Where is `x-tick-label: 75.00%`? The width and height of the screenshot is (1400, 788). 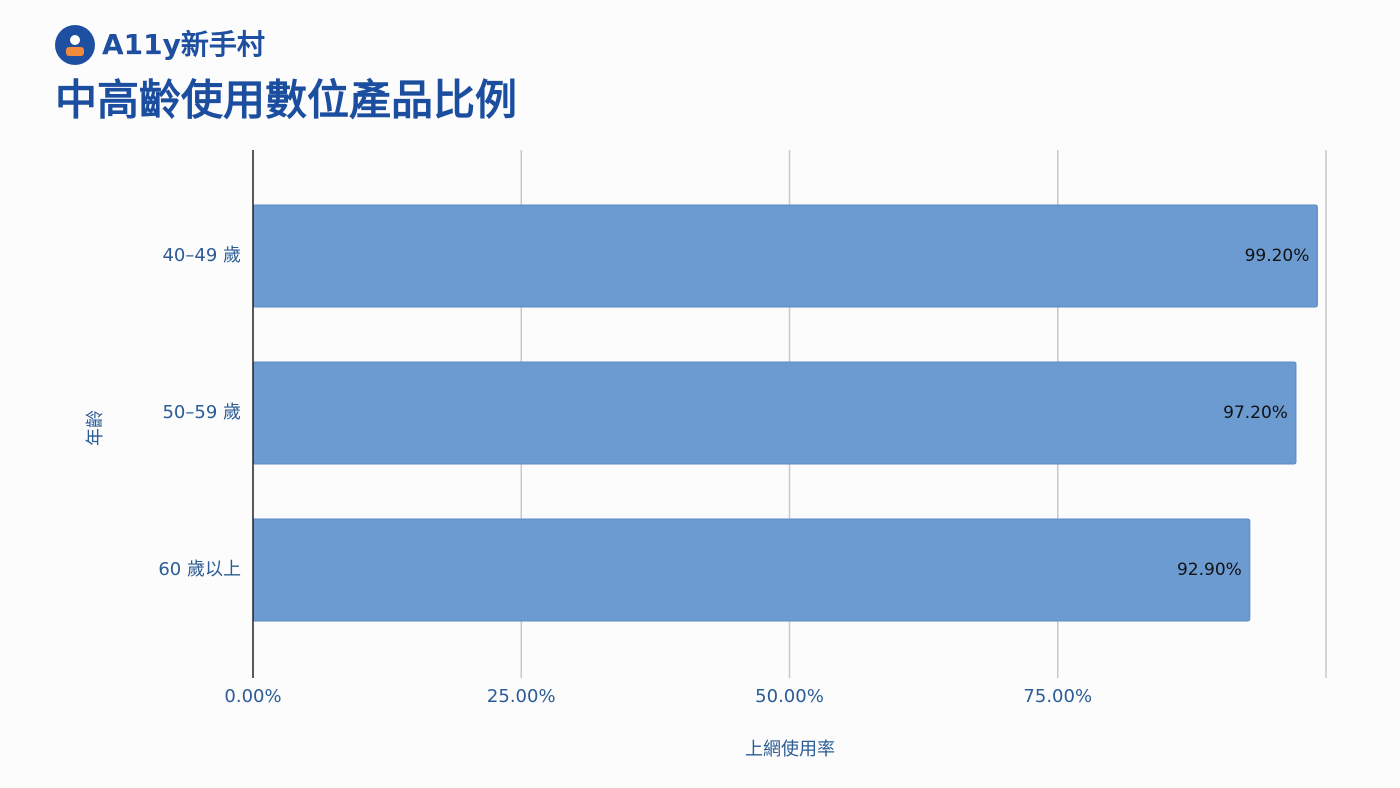 x-tick-label: 75.00% is located at coordinates (1057, 696).